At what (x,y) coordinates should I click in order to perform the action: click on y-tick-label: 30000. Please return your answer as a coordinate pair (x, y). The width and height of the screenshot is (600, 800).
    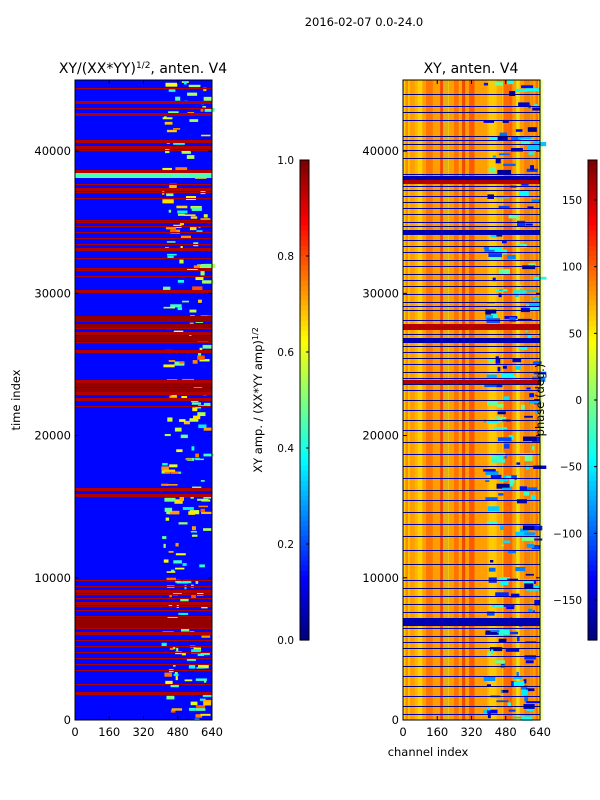
    Looking at the image, I should click on (380, 293).